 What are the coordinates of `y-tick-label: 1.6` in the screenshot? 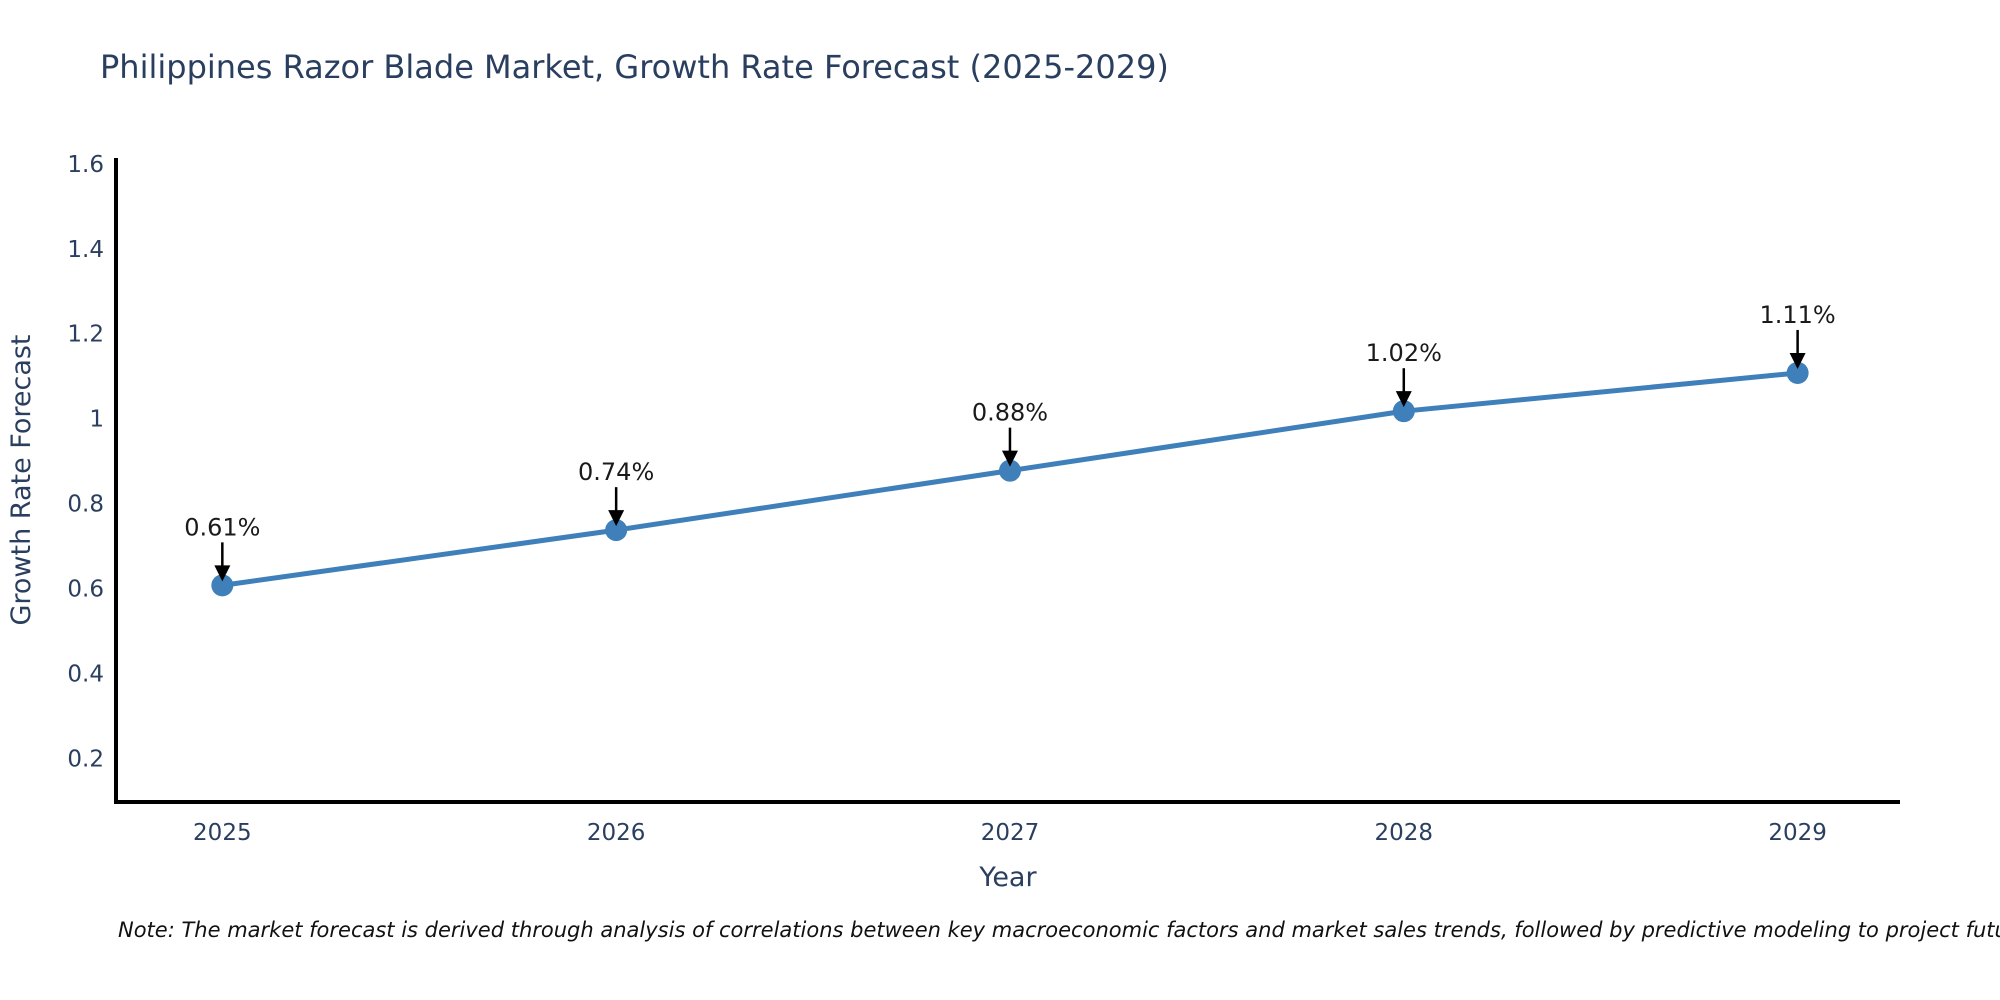 It's located at (85, 165).